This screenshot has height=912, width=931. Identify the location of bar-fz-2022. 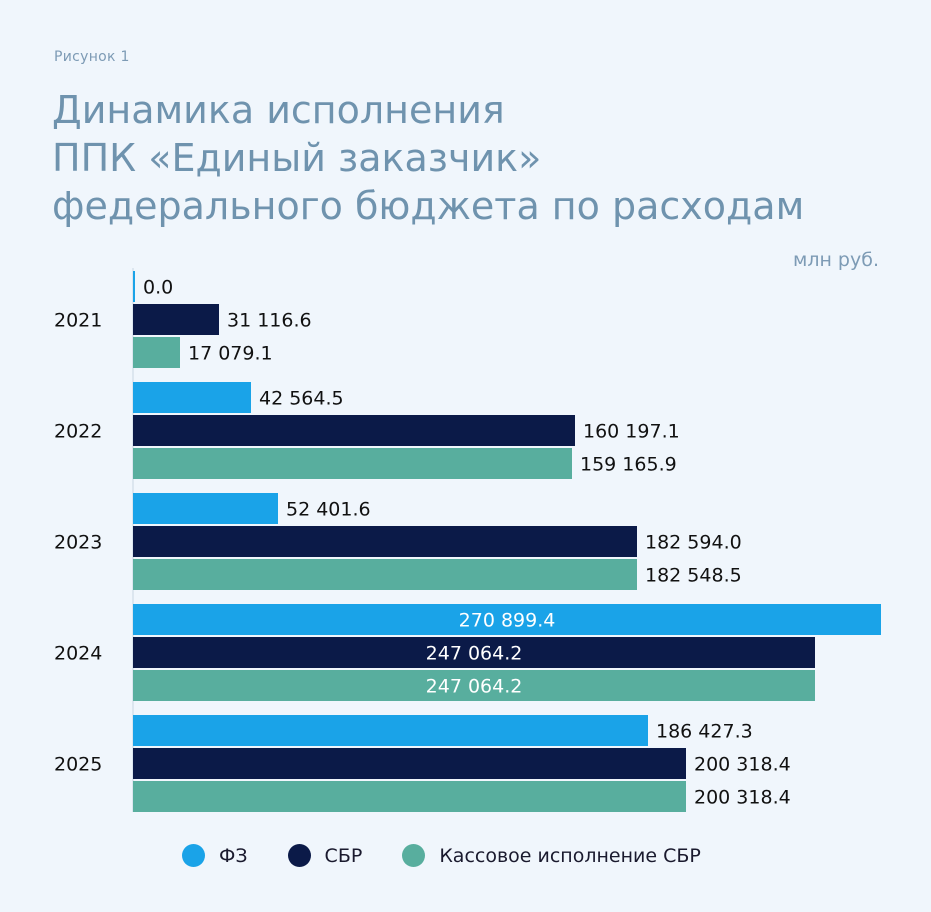
(192, 397).